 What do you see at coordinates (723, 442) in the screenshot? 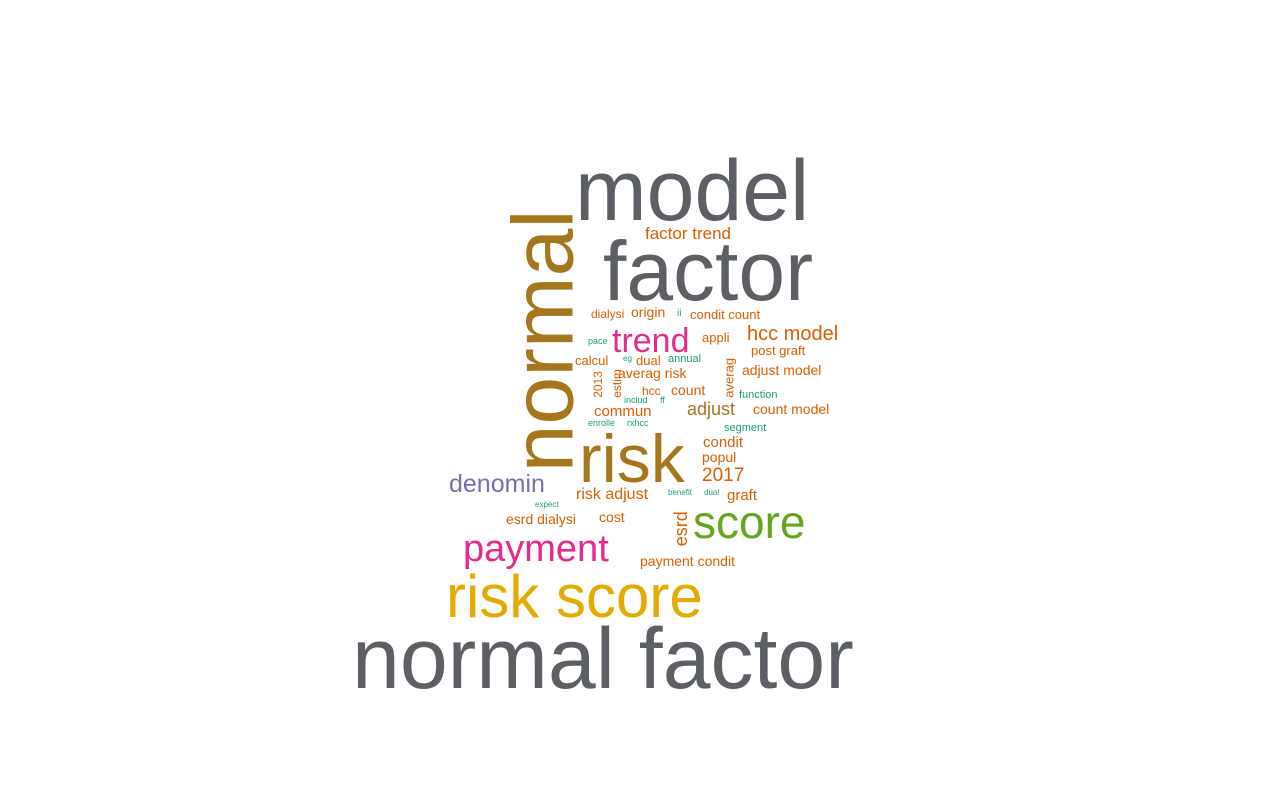
I see `word-condit-39: condit` at bounding box center [723, 442].